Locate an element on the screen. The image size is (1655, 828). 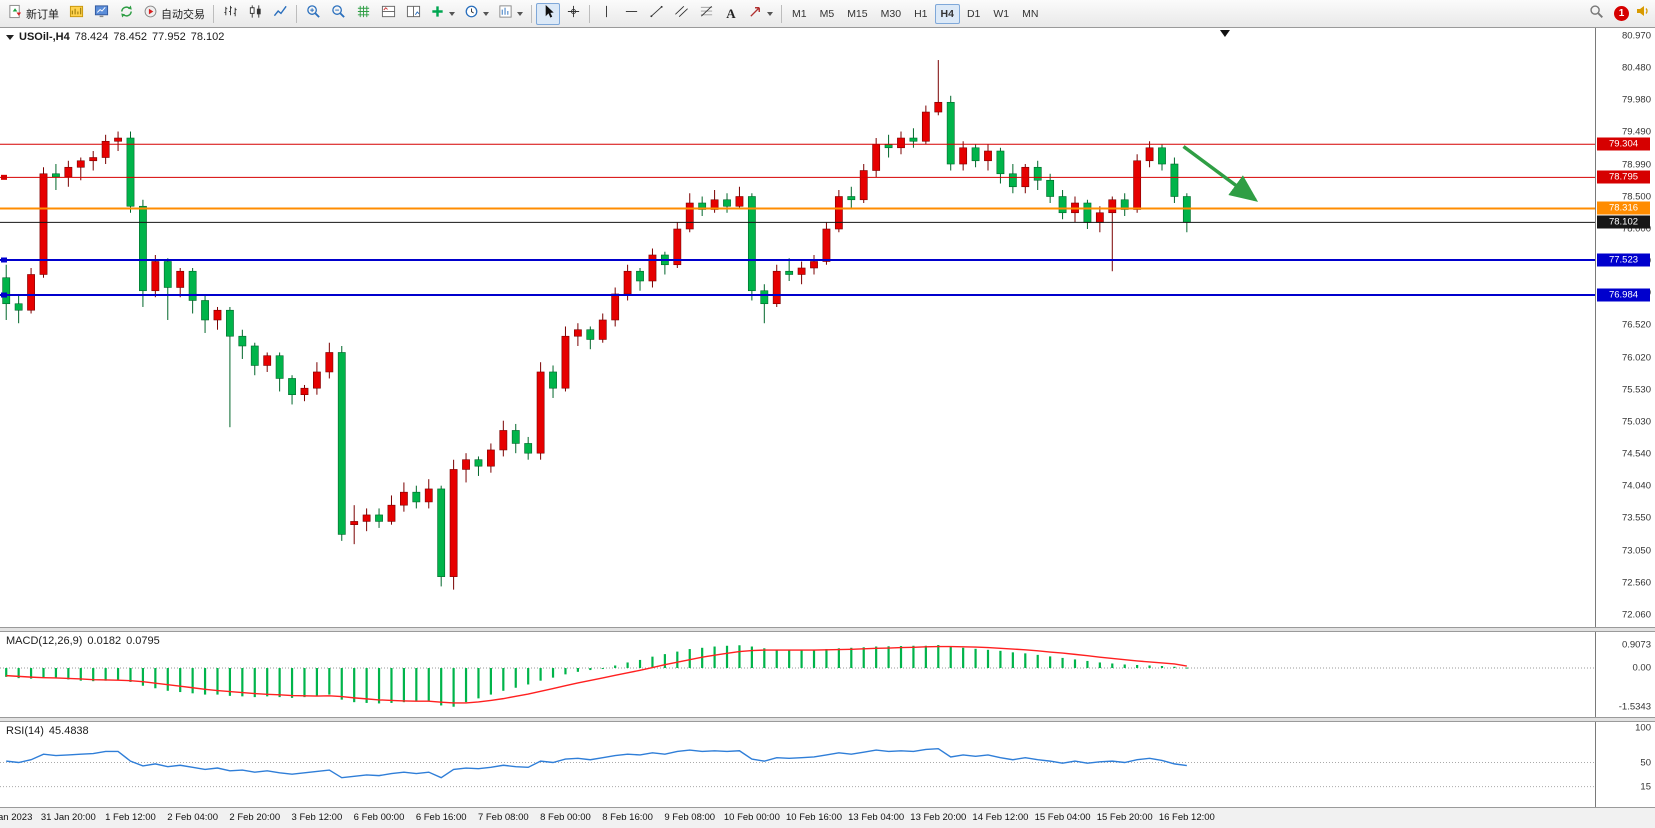
time-axis-label: 14 Feb 12:00 is located at coordinates (1000, 817).